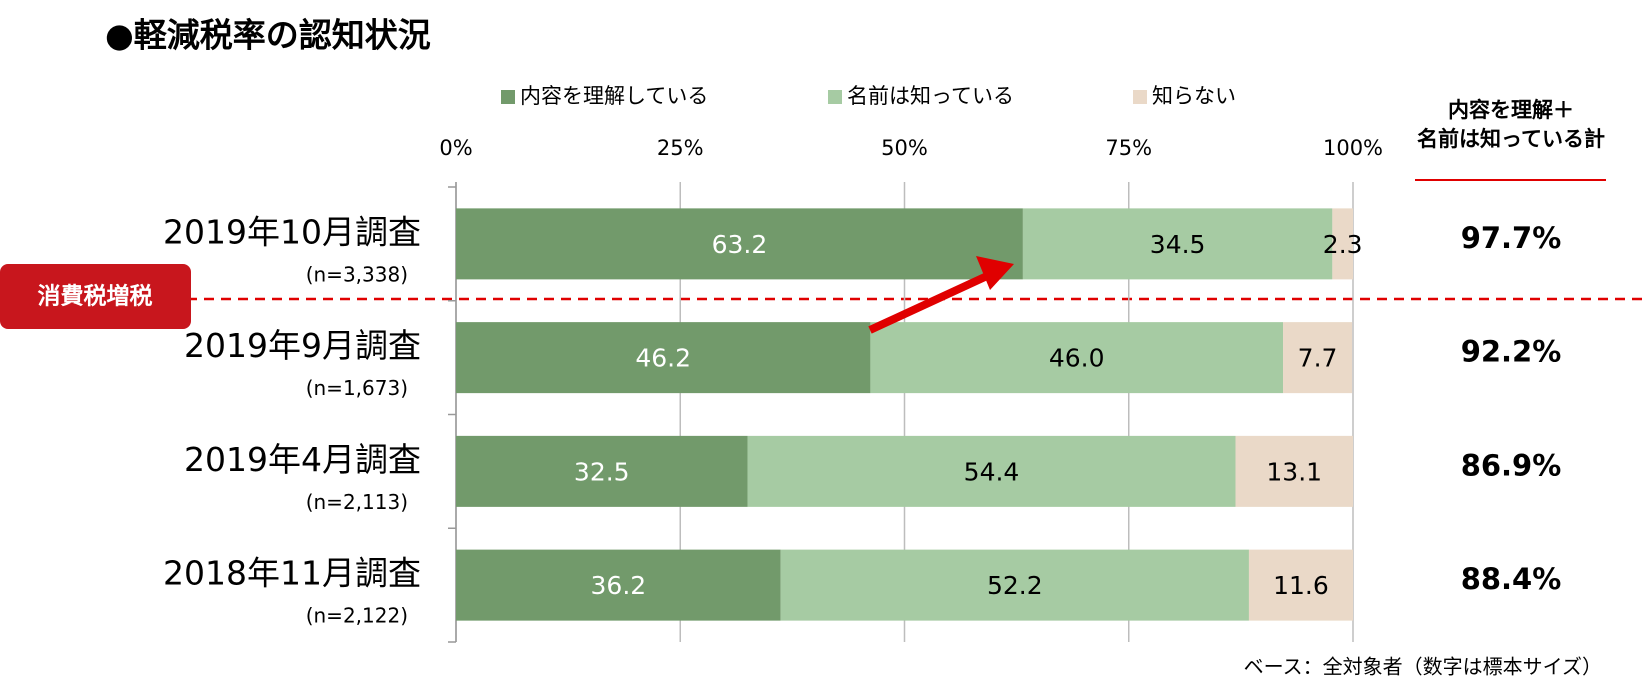 This screenshot has height=696, width=1644. I want to click on data-label: 34.5, so click(1178, 244).